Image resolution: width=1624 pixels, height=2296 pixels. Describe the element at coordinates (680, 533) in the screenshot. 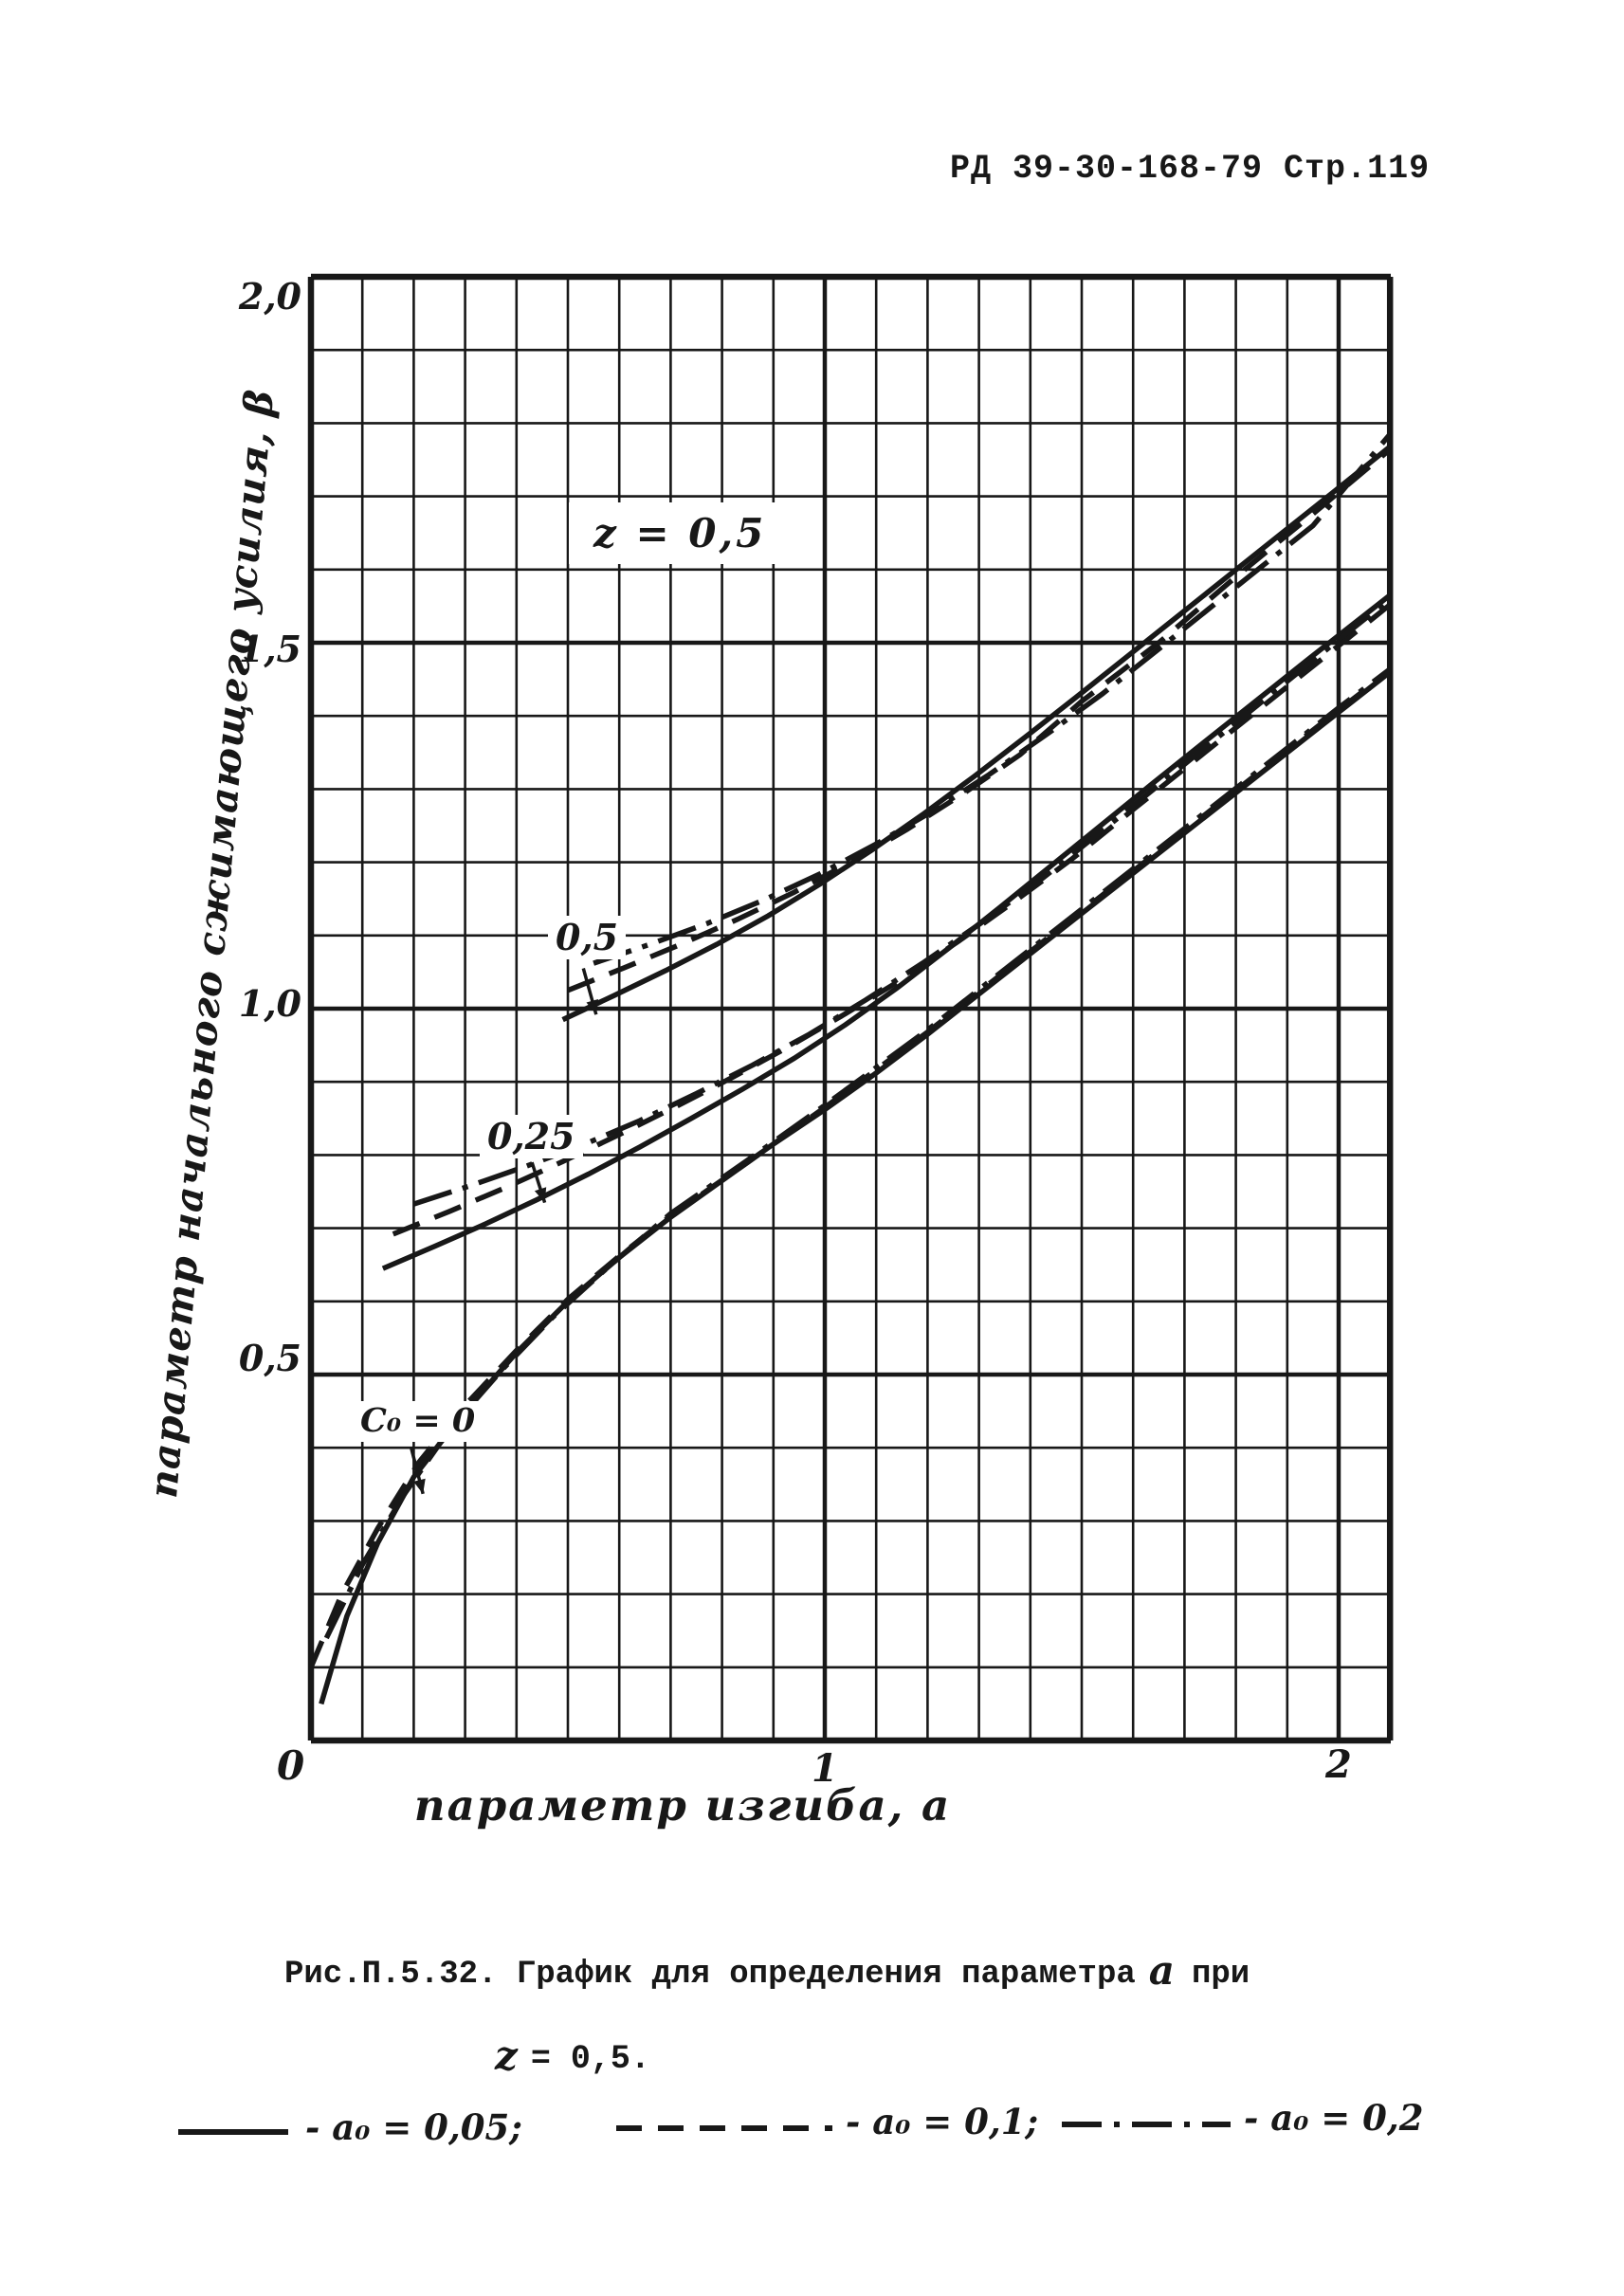

I see `annotation-z: z = 0,5` at that location.